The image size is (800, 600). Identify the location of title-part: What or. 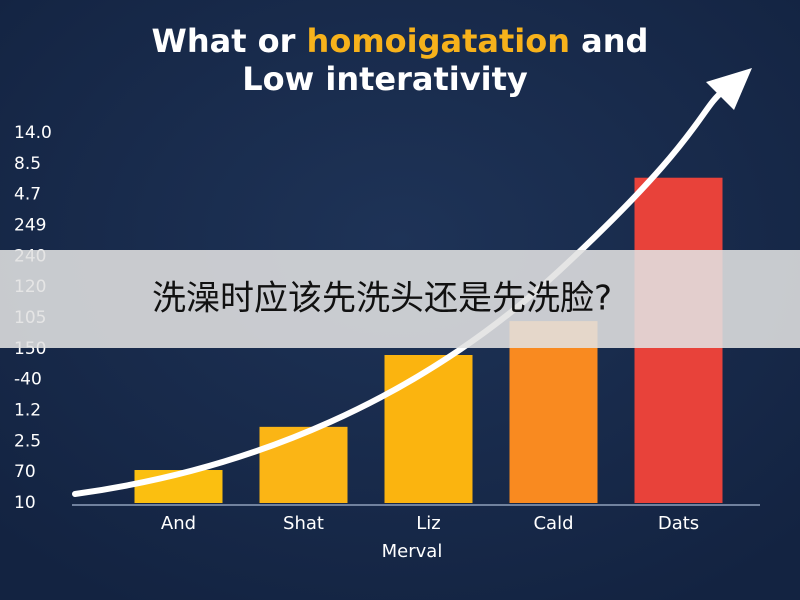
(229, 41).